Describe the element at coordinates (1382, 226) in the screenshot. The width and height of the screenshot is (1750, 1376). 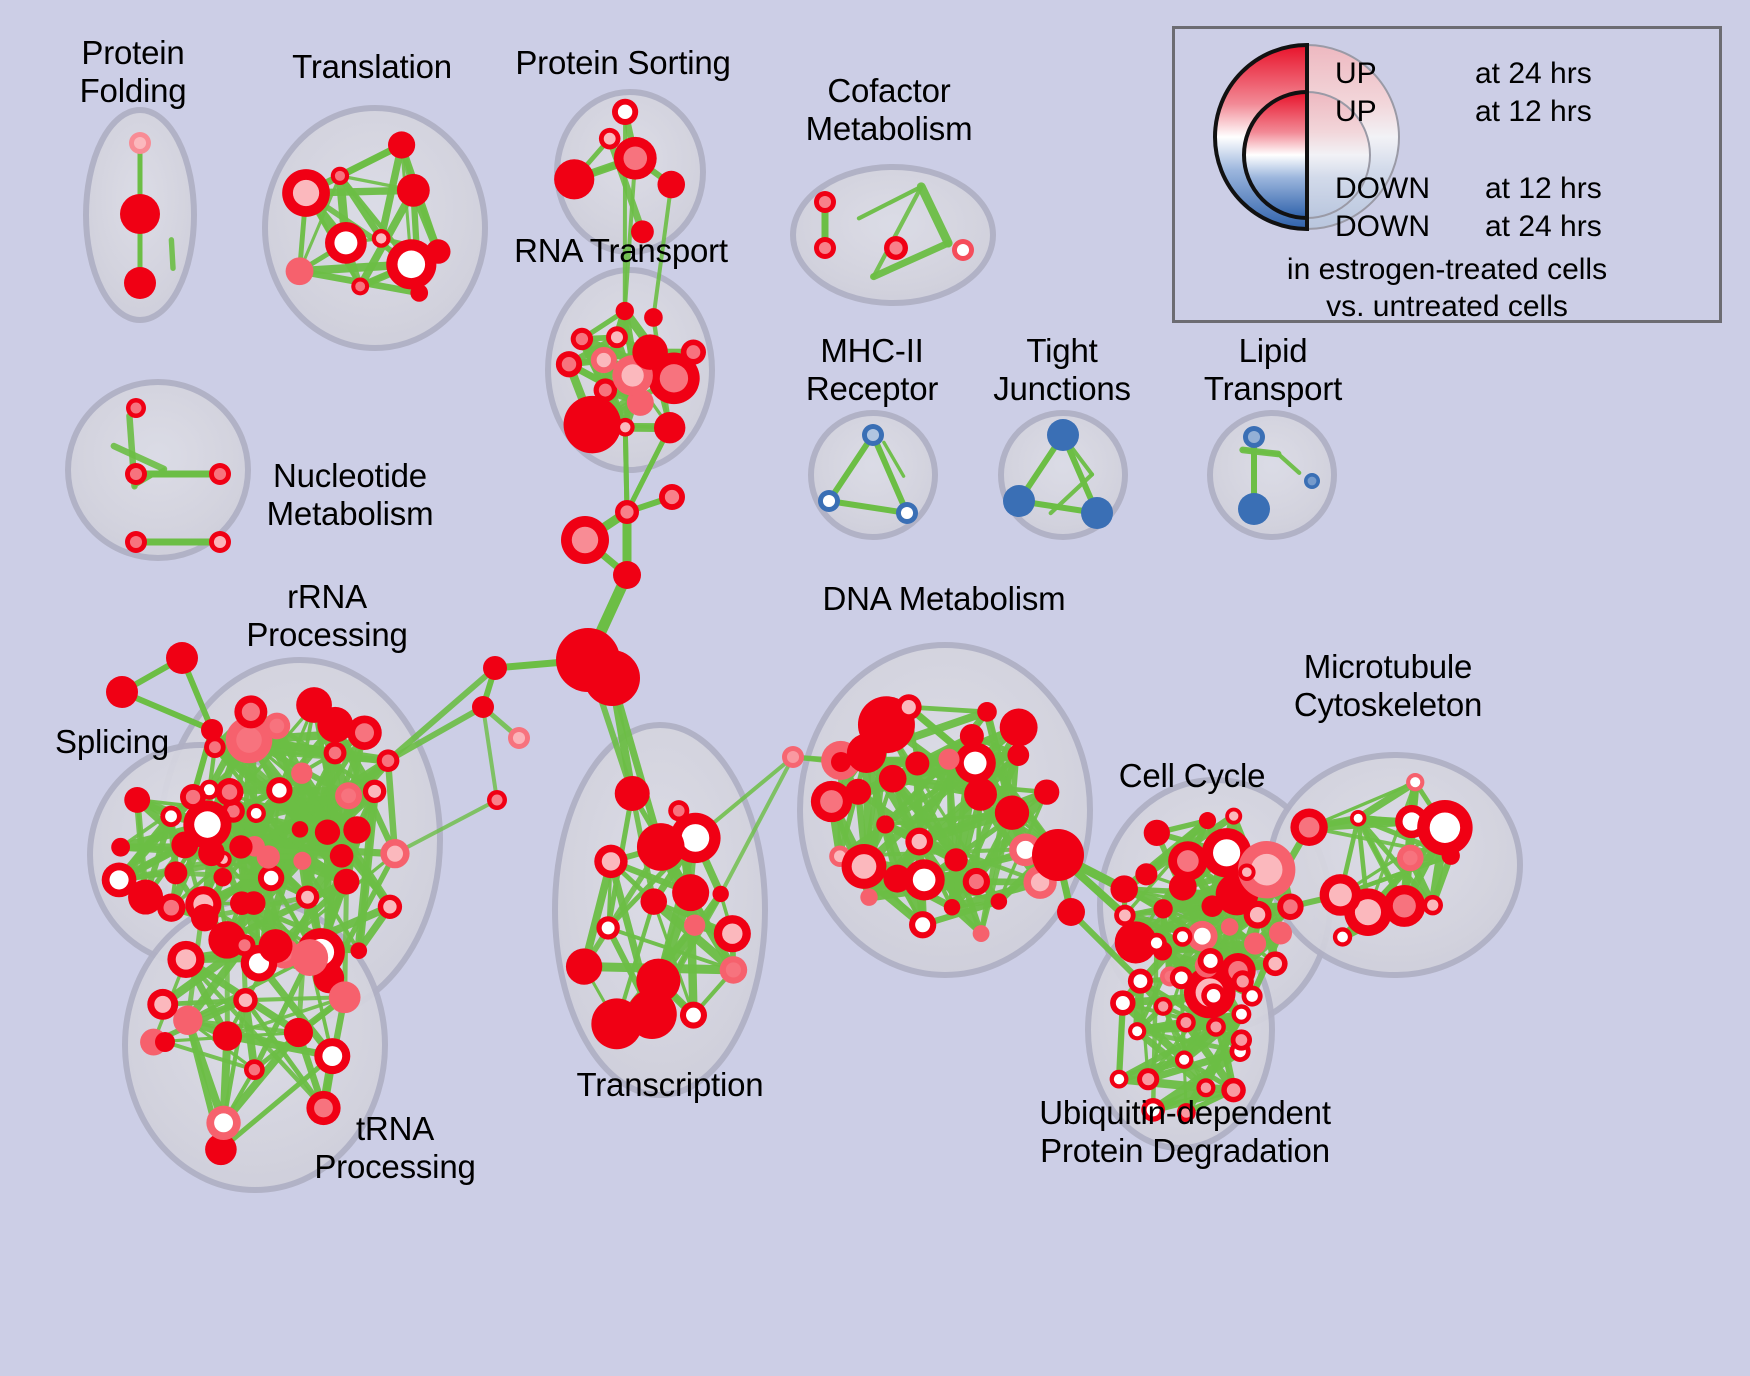
I see `legend-dir-3: DOWN` at that location.